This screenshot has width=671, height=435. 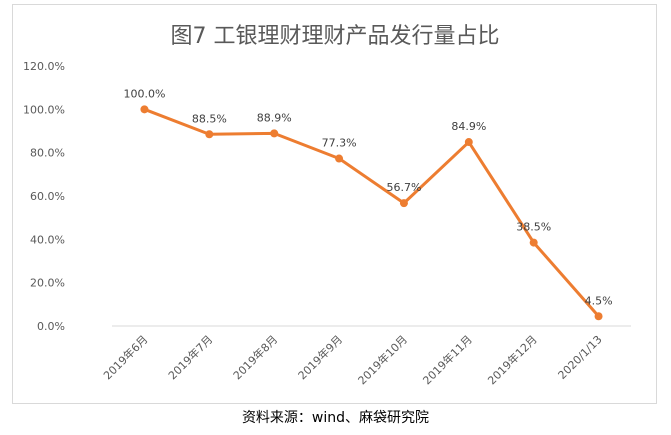 I want to click on source-note: 资料来源：wind、麻袋研究院, so click(x=335, y=418).